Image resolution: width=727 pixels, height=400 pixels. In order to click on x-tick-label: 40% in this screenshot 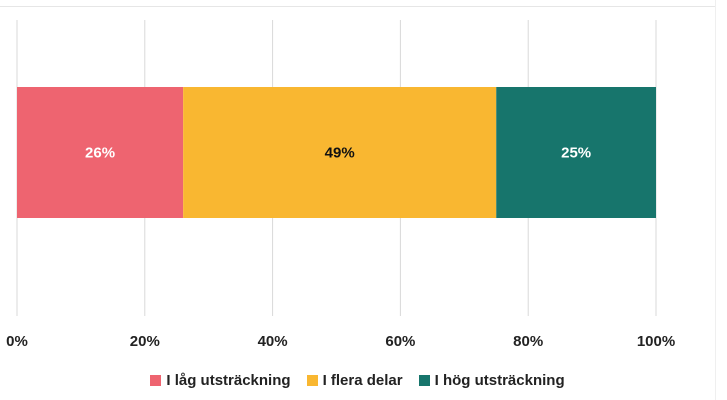, I will do `click(273, 341)`.